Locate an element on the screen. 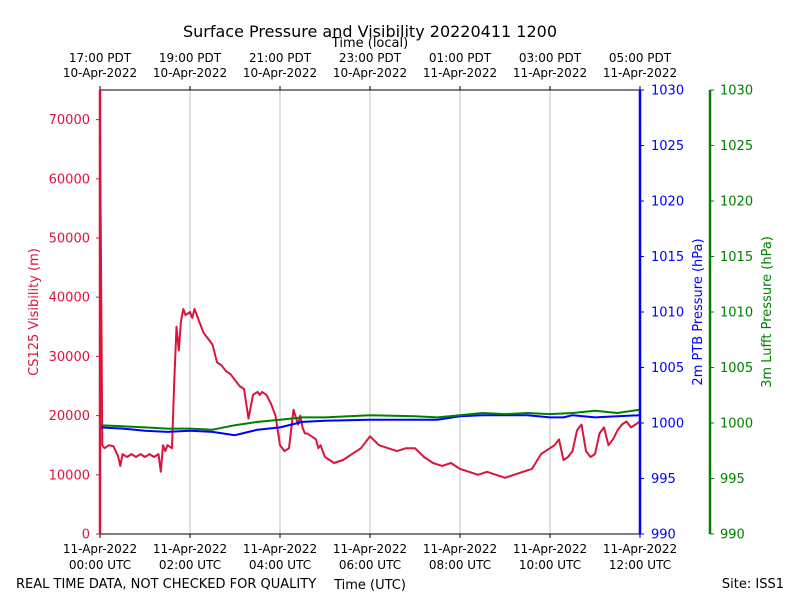 The image size is (800, 600). left-tick-label: 0 is located at coordinates (86, 535).